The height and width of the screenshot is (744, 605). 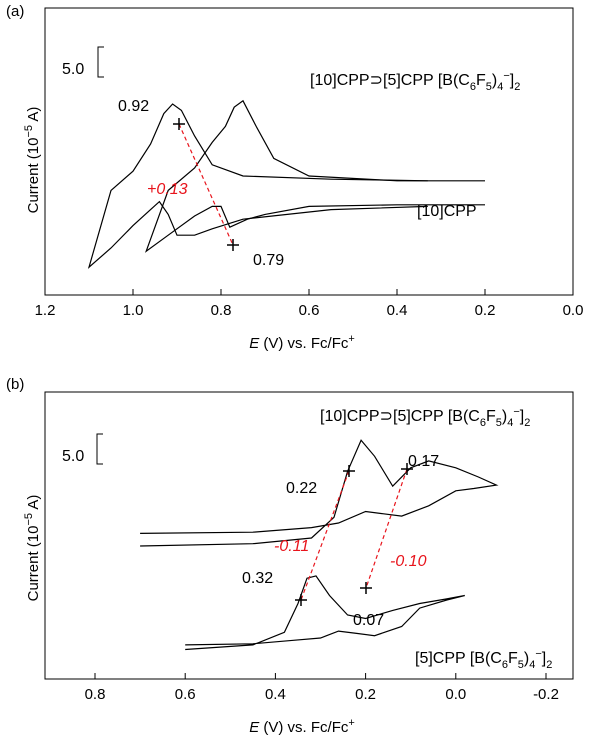 What do you see at coordinates (206, 184) in the screenshot?
I see `panel-a-shift-connector` at bounding box center [206, 184].